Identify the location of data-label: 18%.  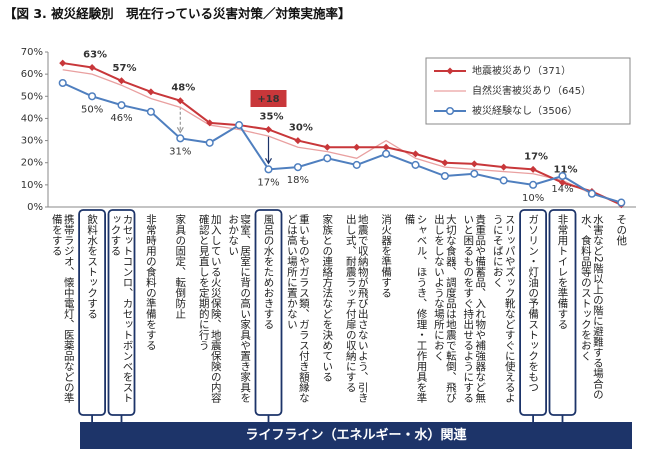
(298, 180).